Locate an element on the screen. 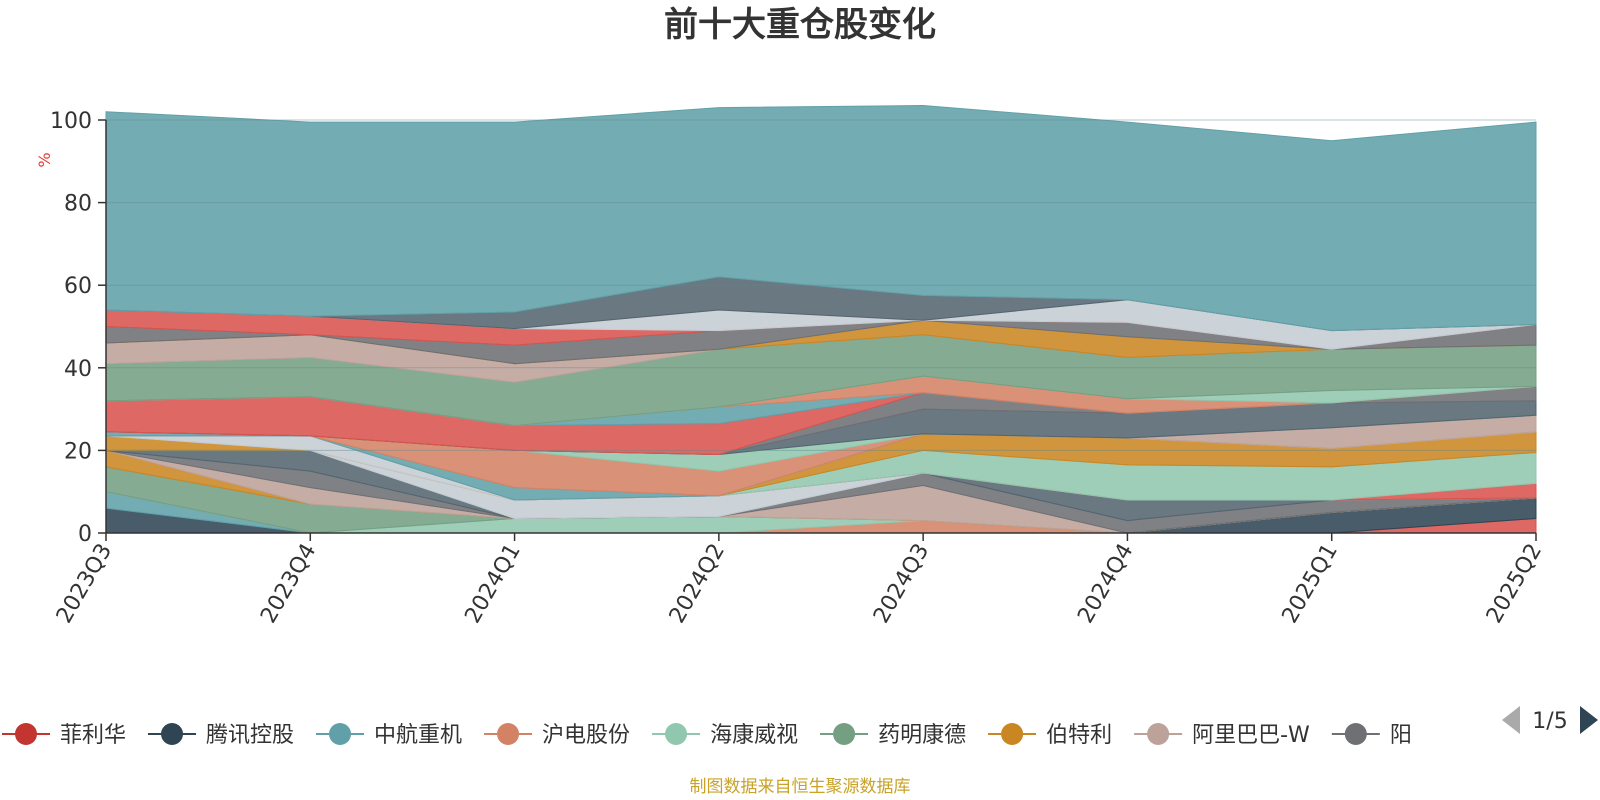 Image resolution: width=1600 pixels, height=800 pixels. legend-label: 海康威视 is located at coordinates (754, 735).